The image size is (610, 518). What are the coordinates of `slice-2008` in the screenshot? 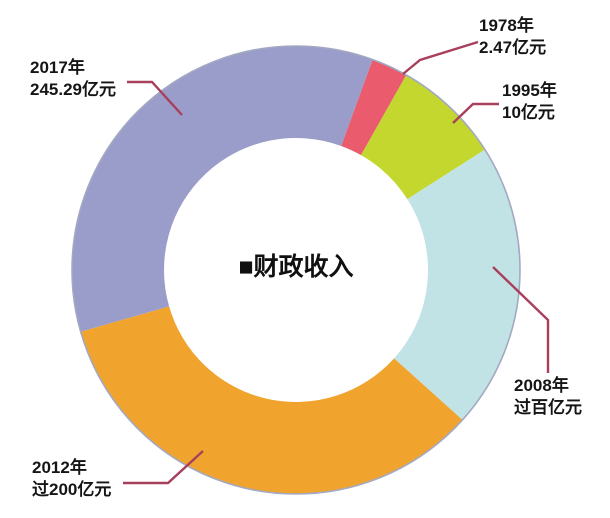 It's located at (457, 284).